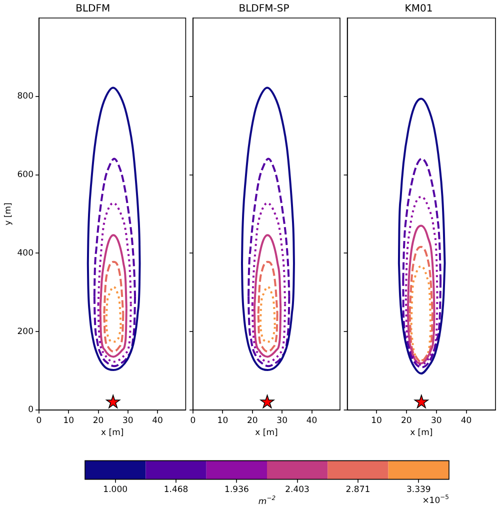 The width and height of the screenshot is (500, 509). Describe the element at coordinates (25, 331) in the screenshot. I see `y-tick-label: 200` at that location.